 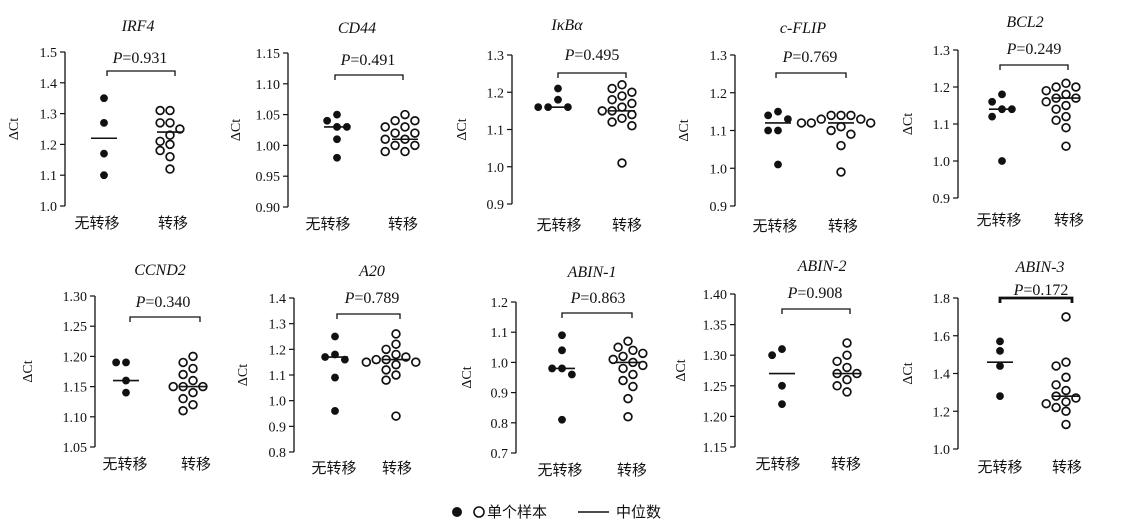 What do you see at coordinates (372, 298) in the screenshot?
I see `p-value-label: P=0.789` at bounding box center [372, 298].